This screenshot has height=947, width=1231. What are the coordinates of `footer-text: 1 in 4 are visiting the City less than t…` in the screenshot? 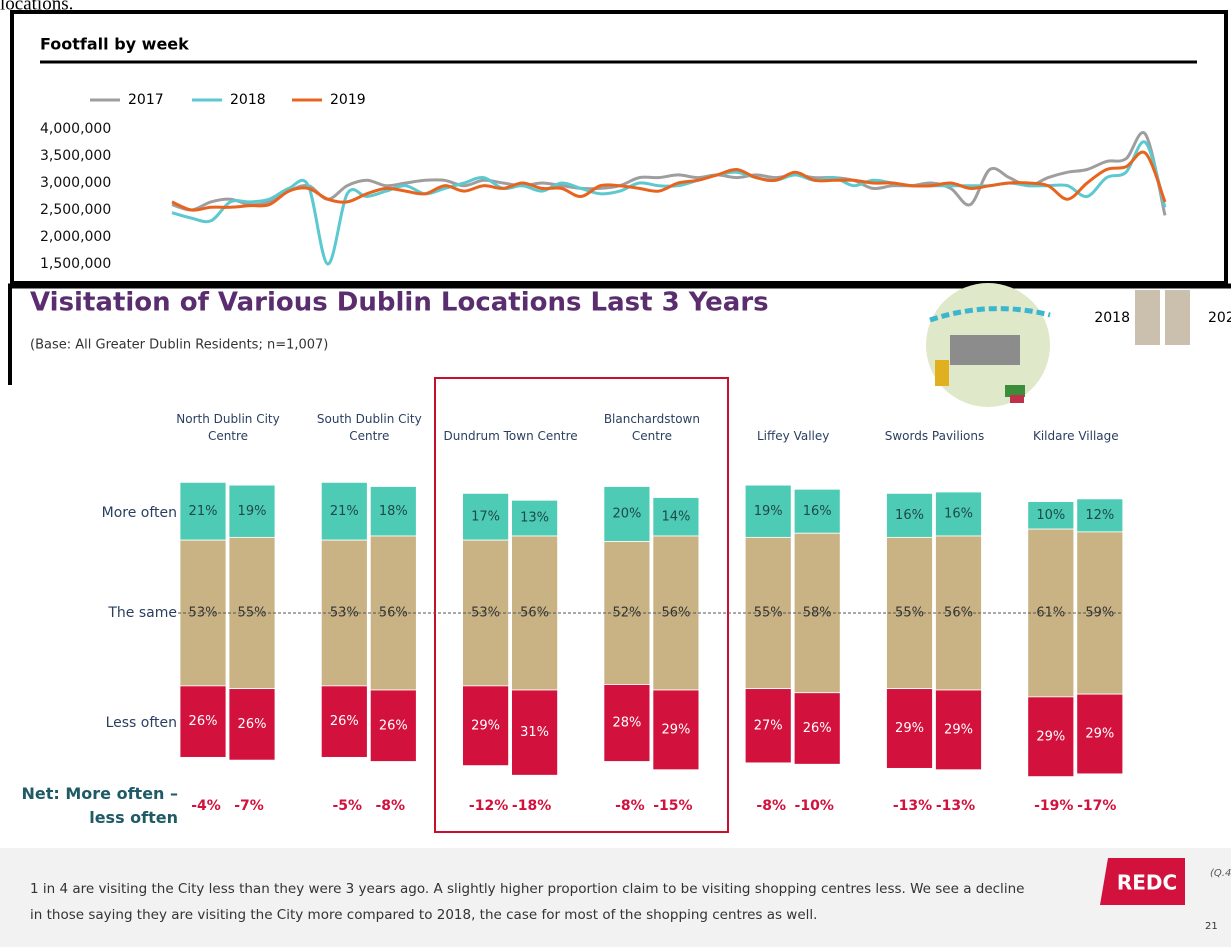 It's located at (527, 902).